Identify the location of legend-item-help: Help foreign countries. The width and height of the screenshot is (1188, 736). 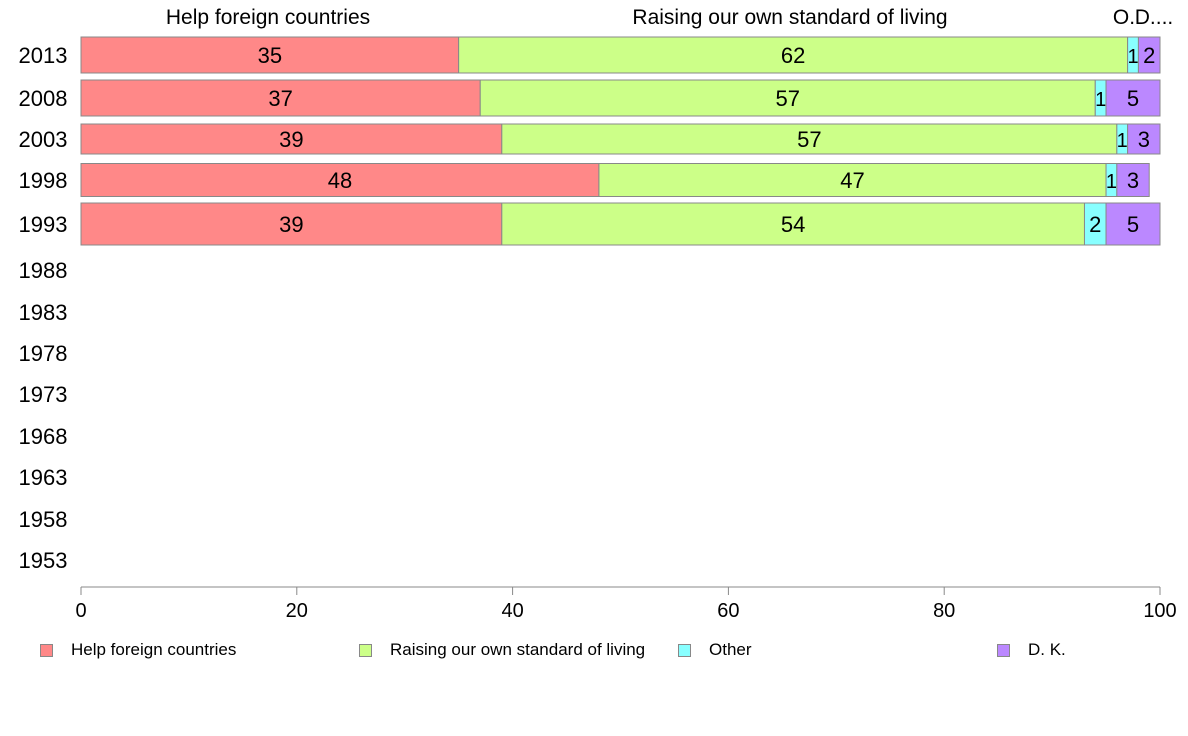
(138, 650).